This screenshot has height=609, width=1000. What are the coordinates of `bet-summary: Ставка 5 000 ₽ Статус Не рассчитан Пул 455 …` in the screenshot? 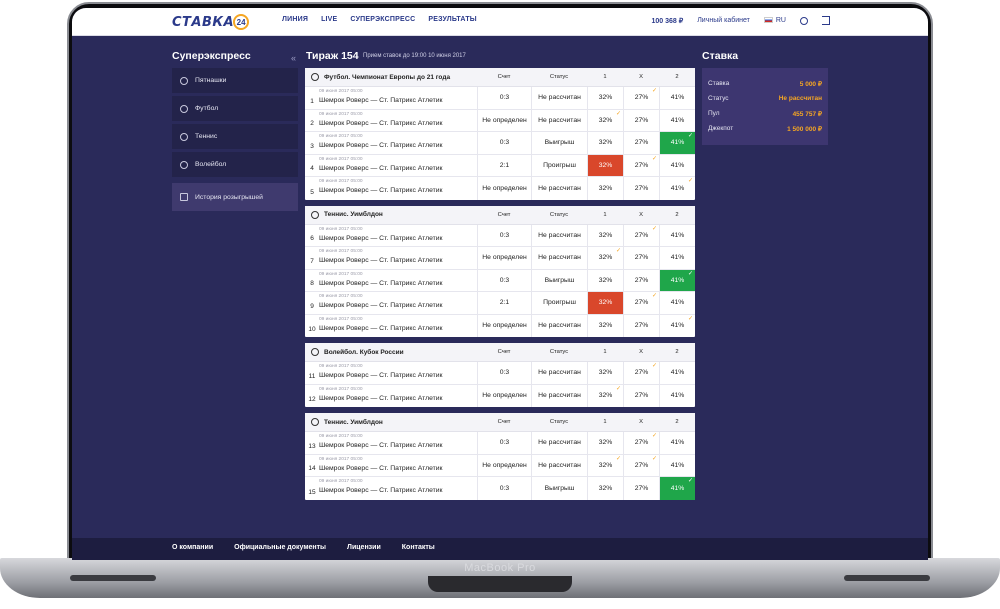 It's located at (765, 106).